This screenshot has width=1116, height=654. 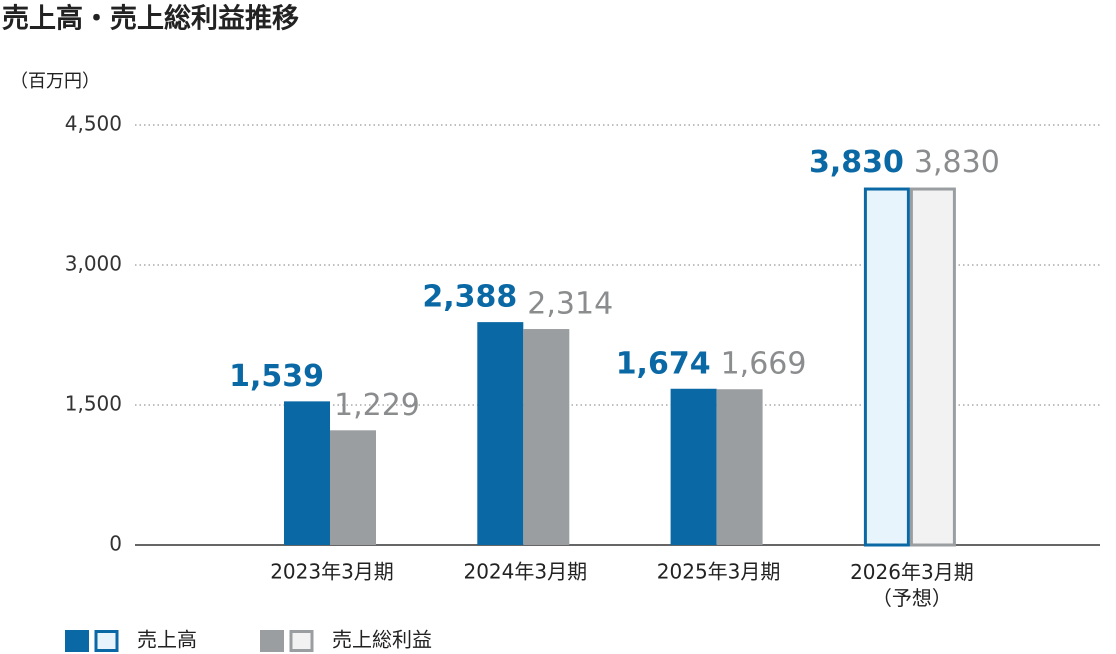 What do you see at coordinates (570, 304) in the screenshot?
I see `value-label: 2,314` at bounding box center [570, 304].